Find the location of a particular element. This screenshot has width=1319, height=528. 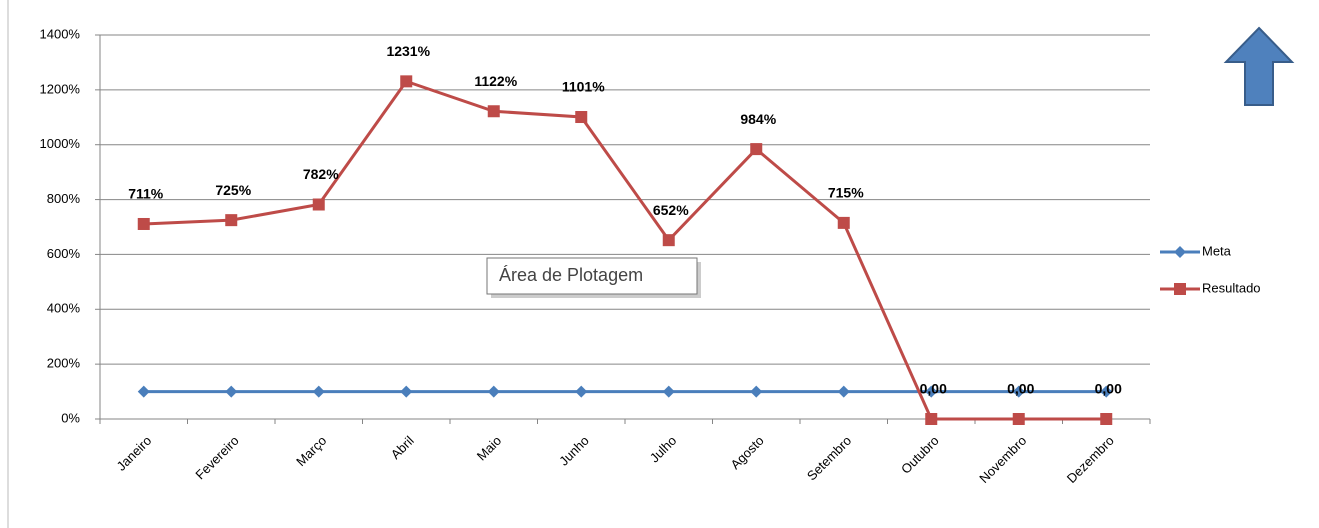

x-tick-label: Setembro is located at coordinates (829, 458).